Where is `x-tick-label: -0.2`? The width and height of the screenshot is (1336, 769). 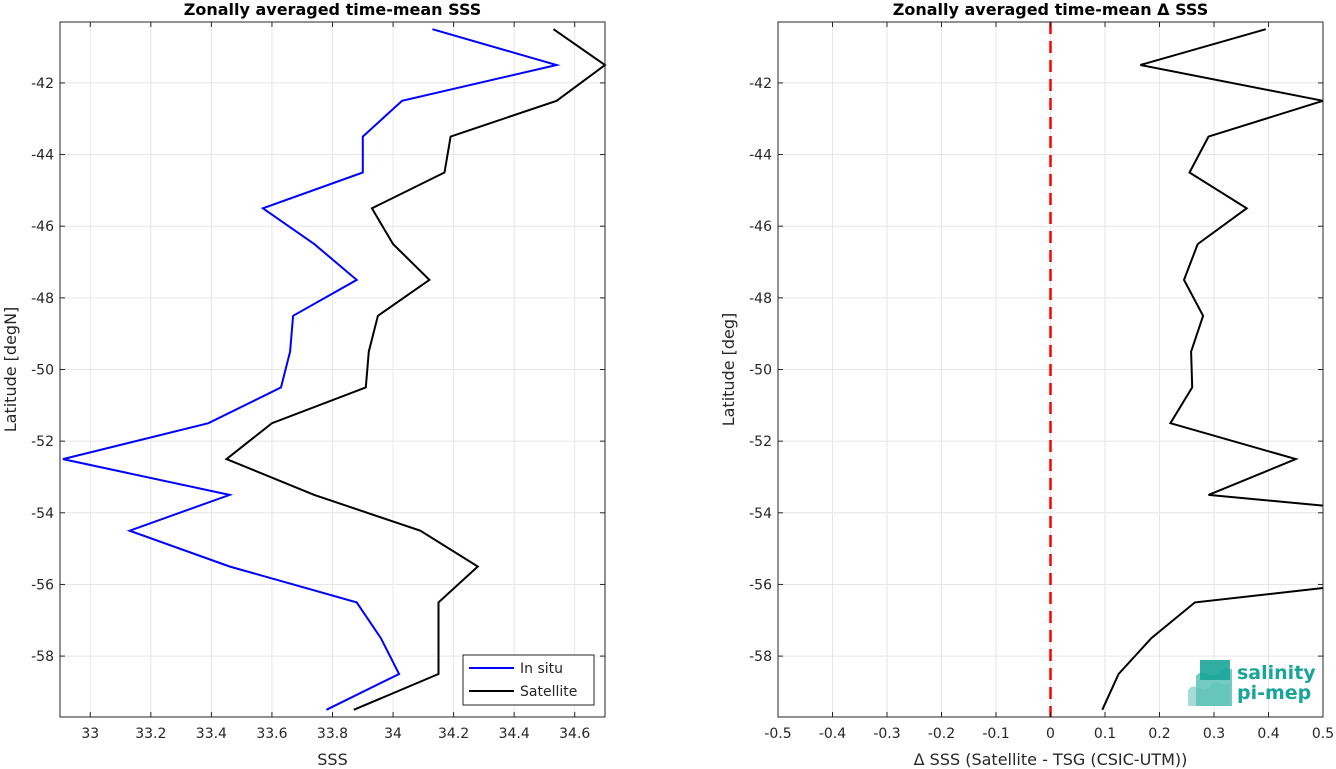
x-tick-label: -0.2 is located at coordinates (941, 734).